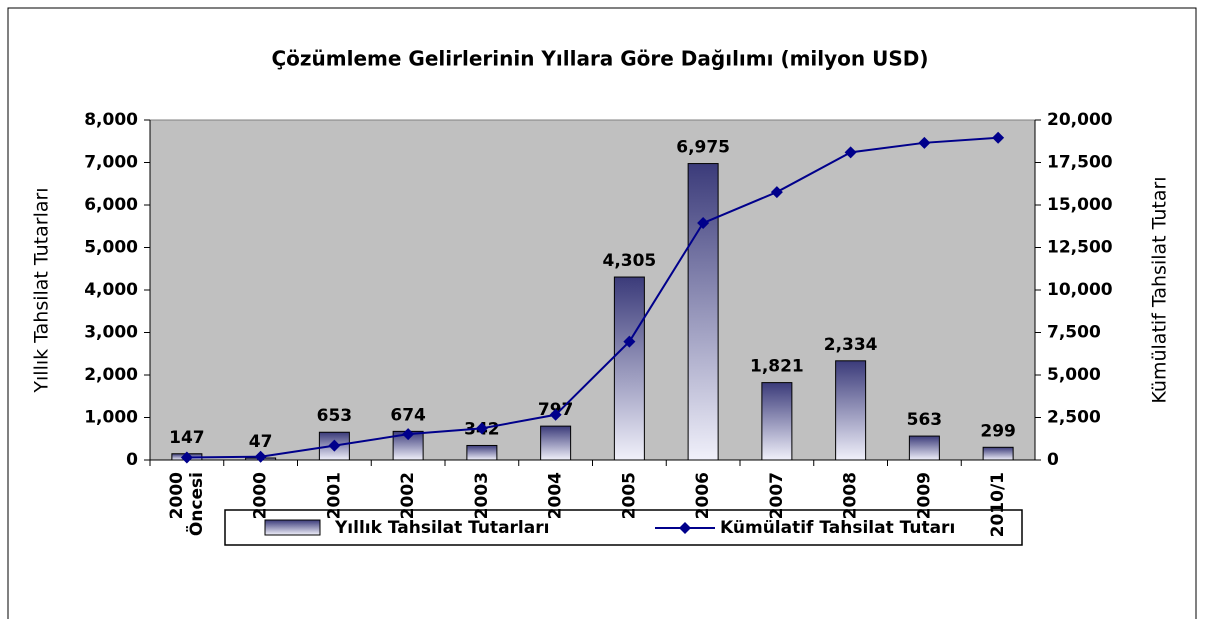  What do you see at coordinates (408, 495) in the screenshot?
I see `x-tick-label: 2002` at bounding box center [408, 495].